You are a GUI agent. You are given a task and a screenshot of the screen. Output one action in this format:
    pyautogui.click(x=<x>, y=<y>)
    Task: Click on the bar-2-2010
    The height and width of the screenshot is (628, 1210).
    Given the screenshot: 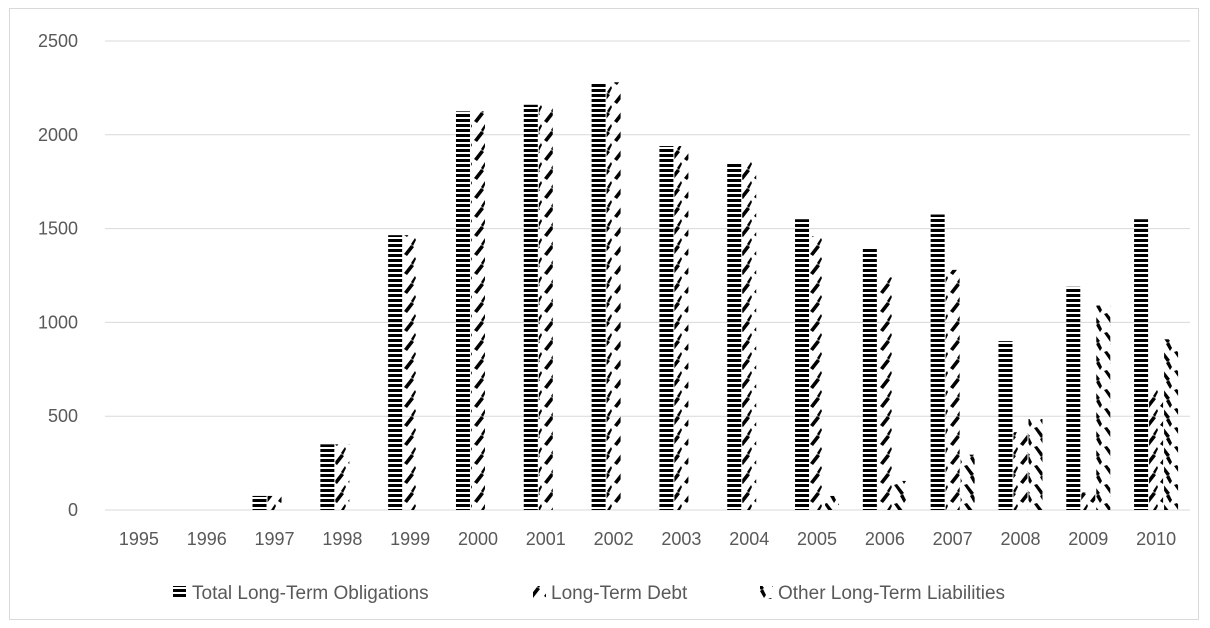 What is the action you would take?
    pyautogui.click(x=1156, y=449)
    